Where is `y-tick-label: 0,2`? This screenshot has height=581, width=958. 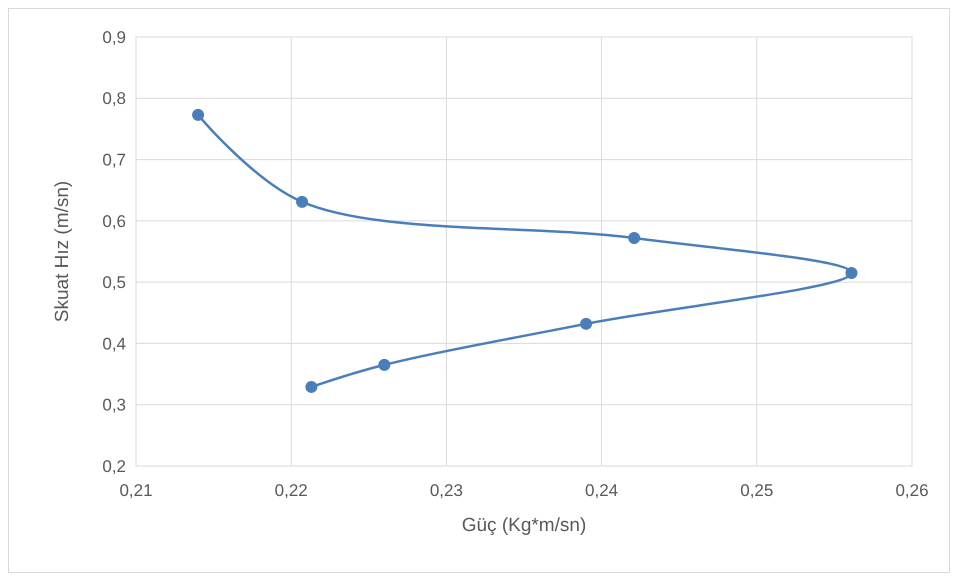 y-tick-label: 0,2 is located at coordinates (114, 466).